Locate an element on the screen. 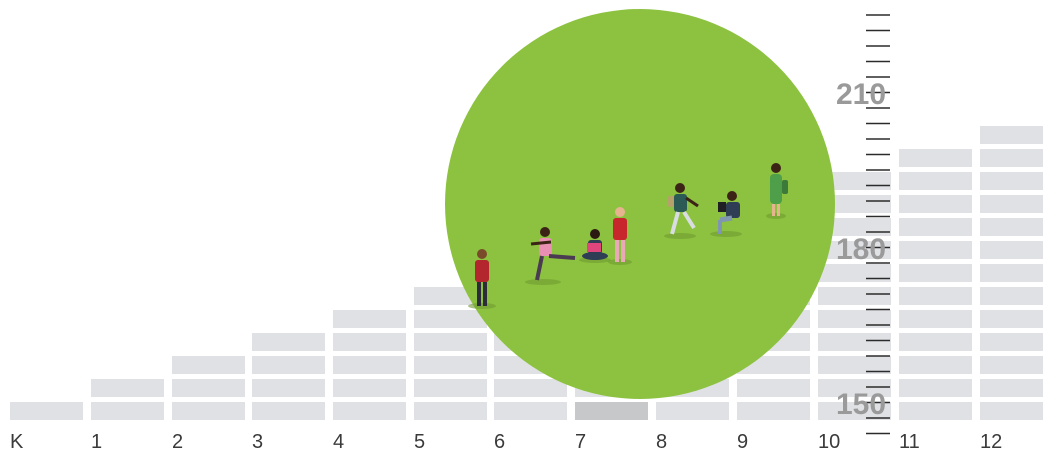  scale-ruler is located at coordinates (878, 224).